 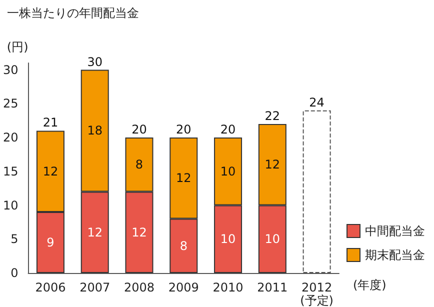 What do you see at coordinates (316, 102) in the screenshot?
I see `total-label: 24` at bounding box center [316, 102].